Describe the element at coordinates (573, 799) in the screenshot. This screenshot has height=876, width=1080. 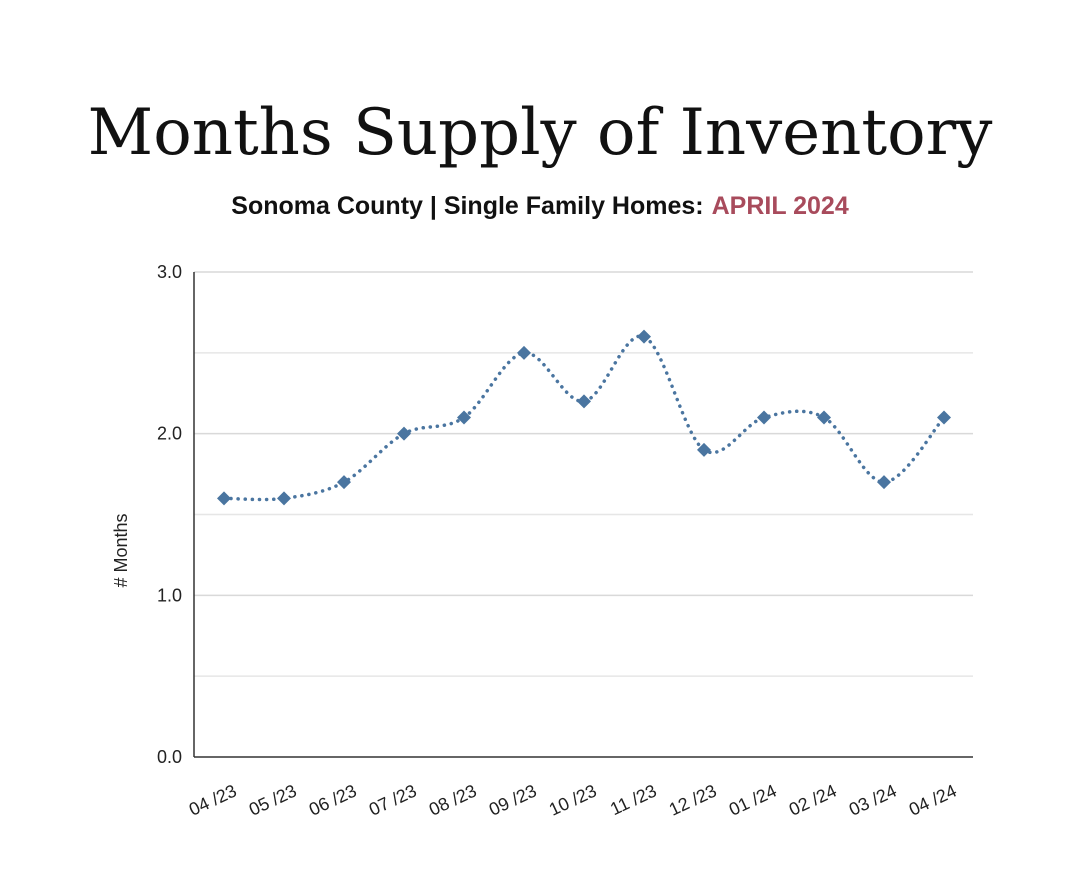
I see `x-tick-label: 10 /23` at that location.